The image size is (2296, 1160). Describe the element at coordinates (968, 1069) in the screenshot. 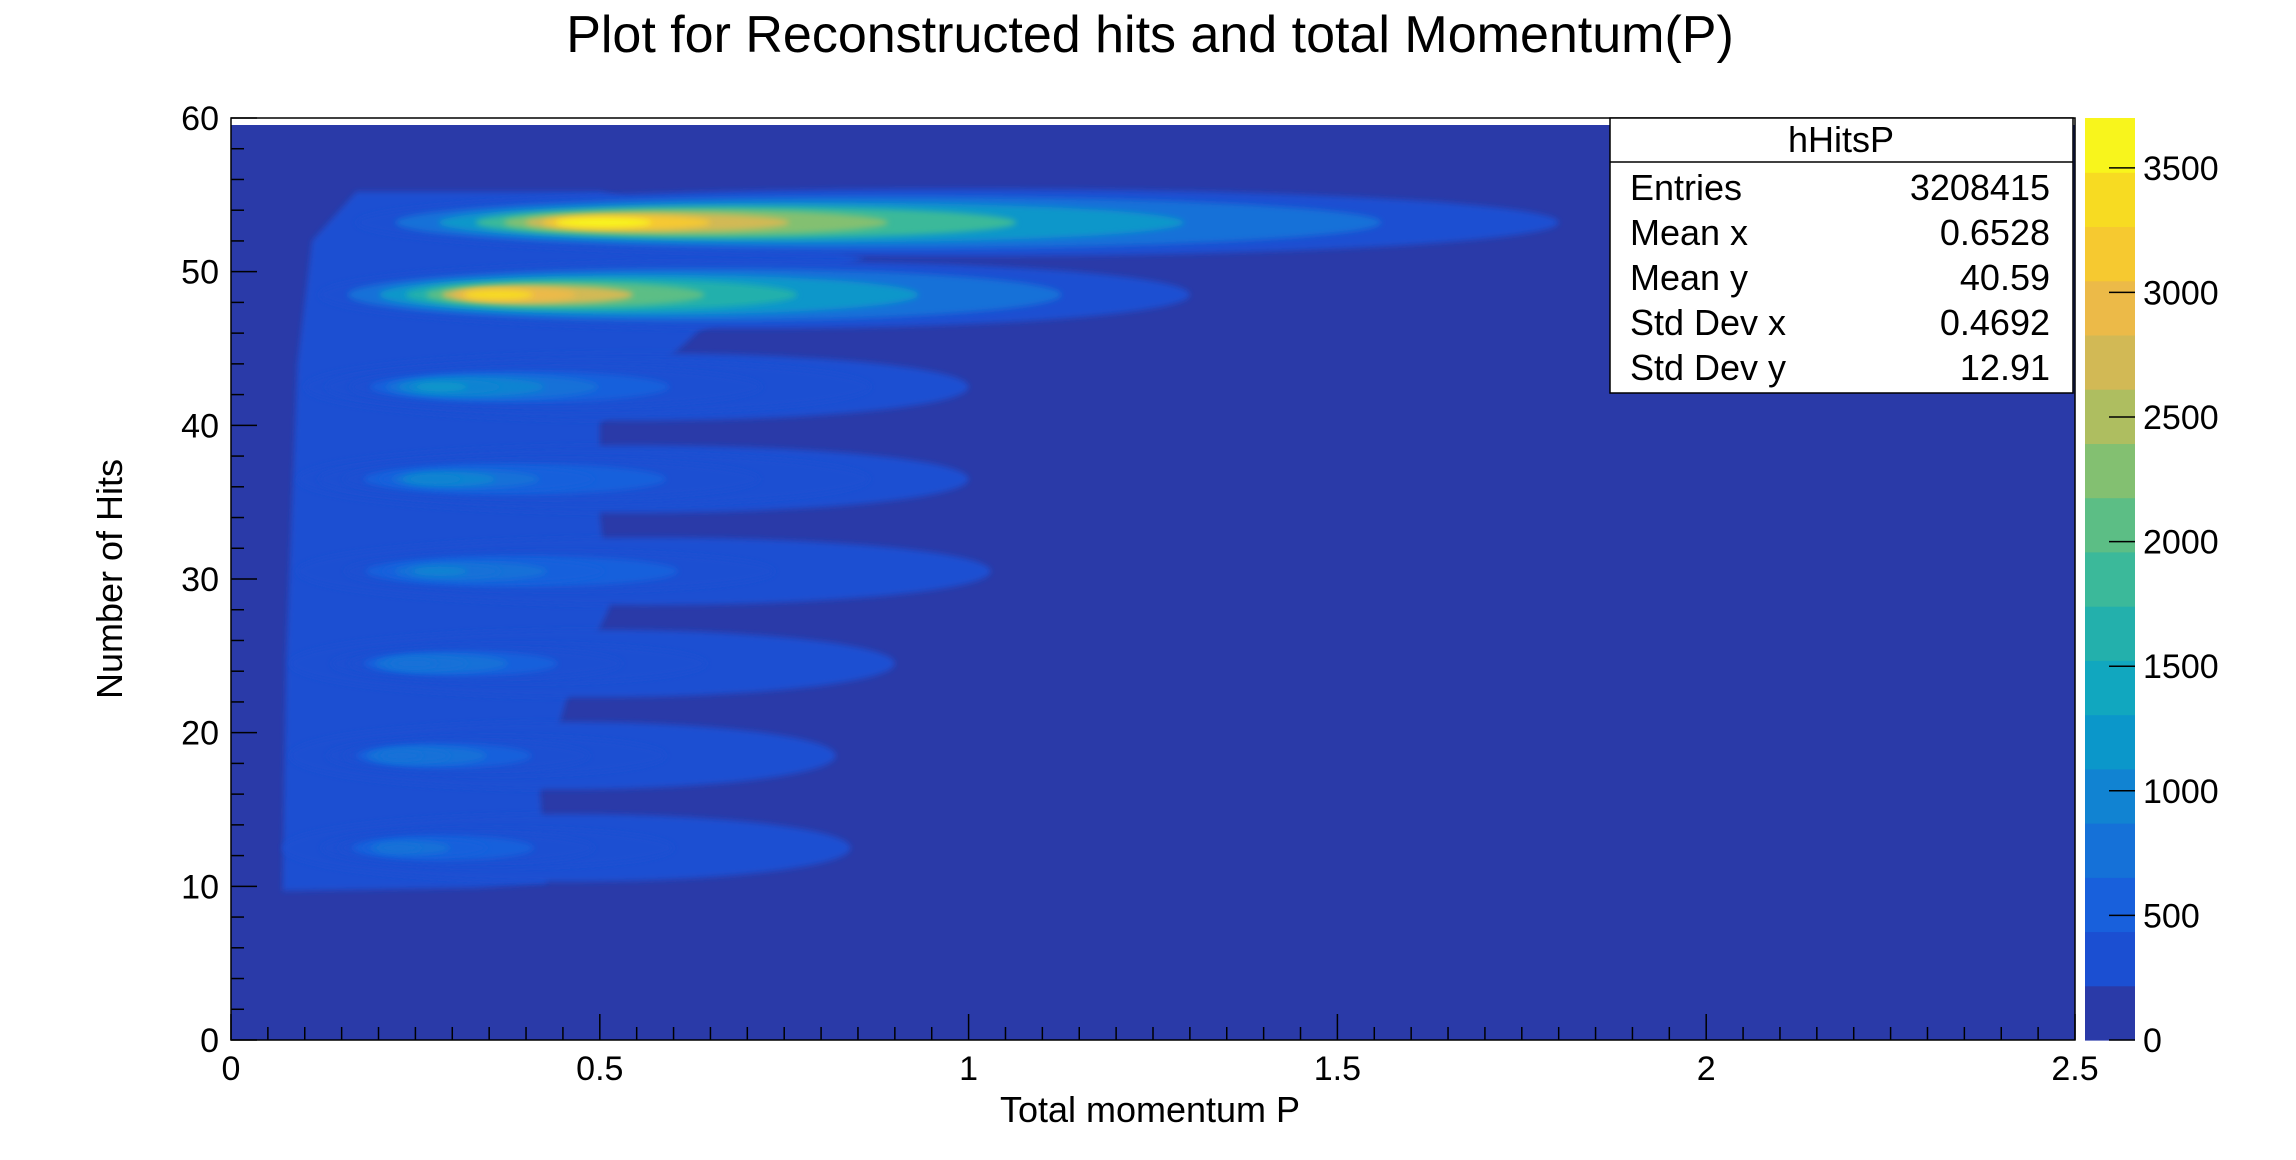

I see `x-tick-label: 1` at that location.